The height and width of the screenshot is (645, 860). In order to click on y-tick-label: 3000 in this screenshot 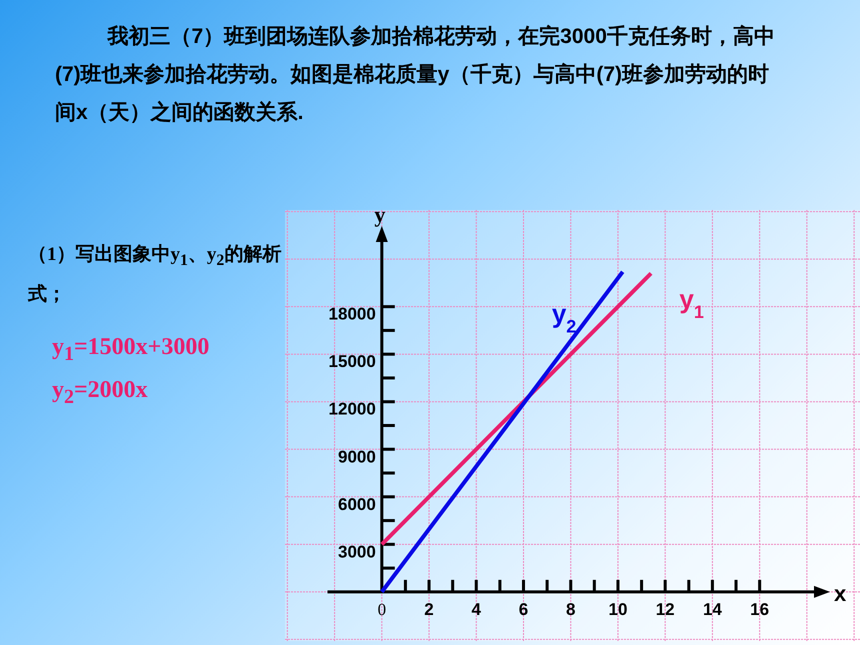, I will do `click(357, 552)`.